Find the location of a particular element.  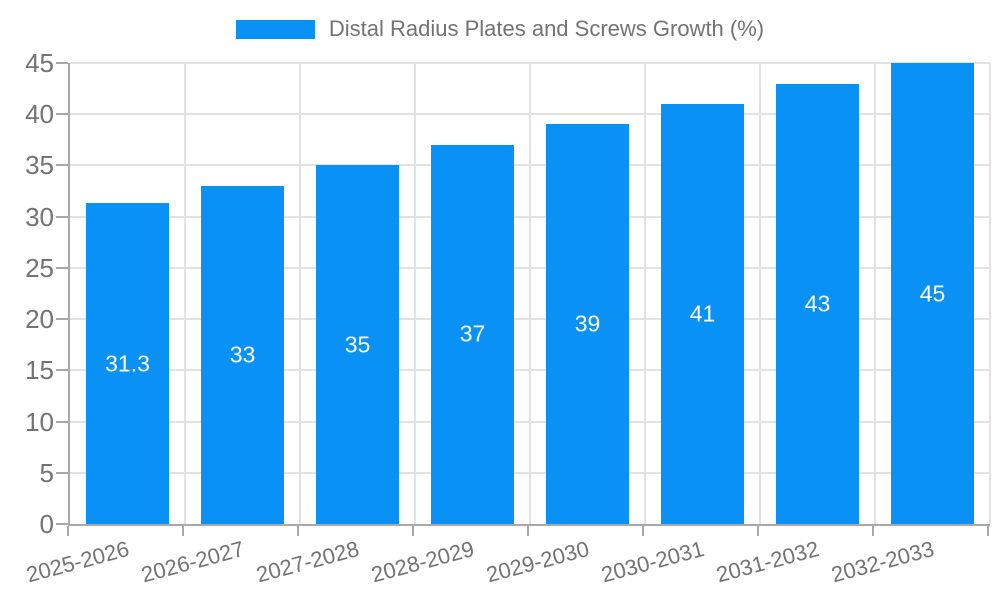

bar-value-label: 41 is located at coordinates (702, 313).